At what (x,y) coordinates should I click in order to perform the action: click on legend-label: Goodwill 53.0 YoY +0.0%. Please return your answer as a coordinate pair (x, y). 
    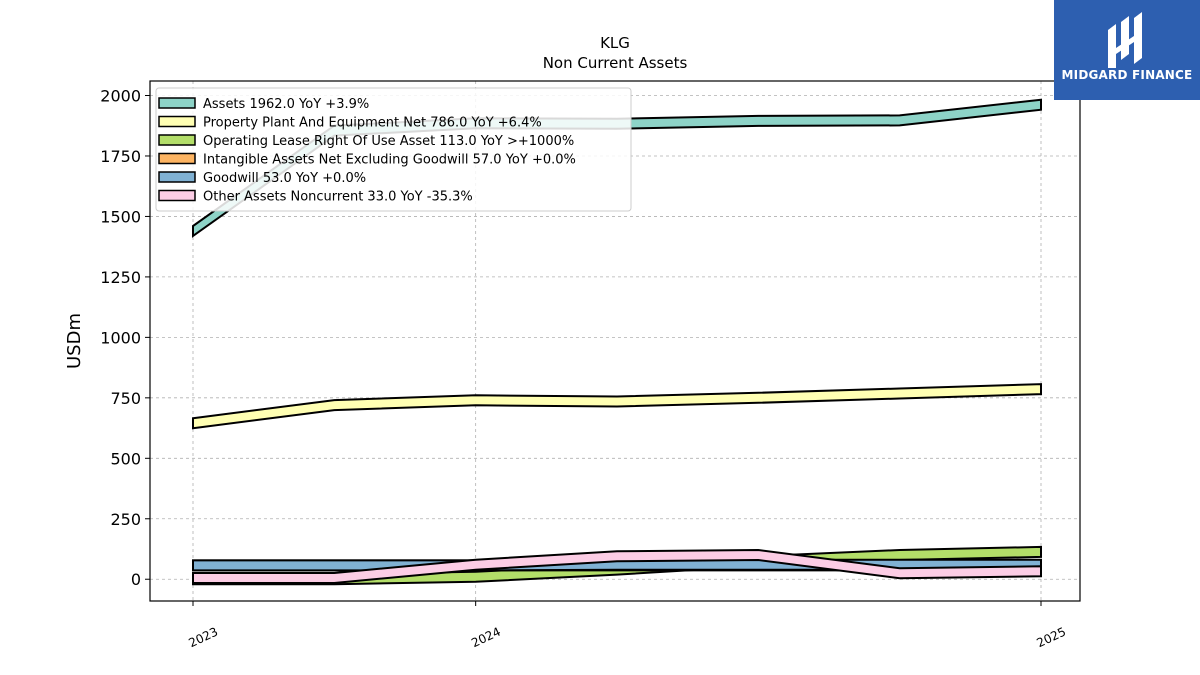
    Looking at the image, I should click on (284, 178).